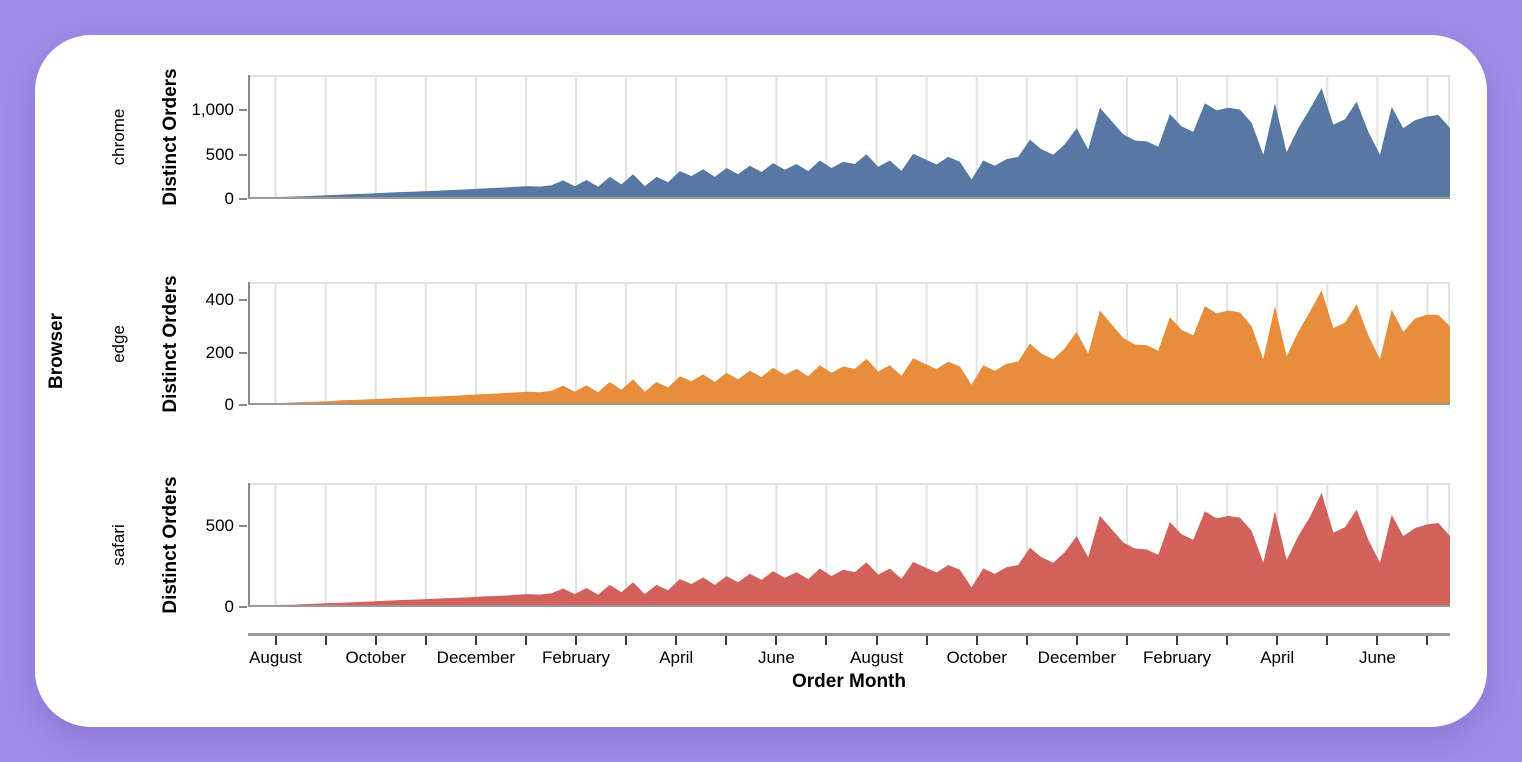 This screenshot has width=1522, height=762. Describe the element at coordinates (849, 143) in the screenshot. I see `area-series-chrome` at that location.